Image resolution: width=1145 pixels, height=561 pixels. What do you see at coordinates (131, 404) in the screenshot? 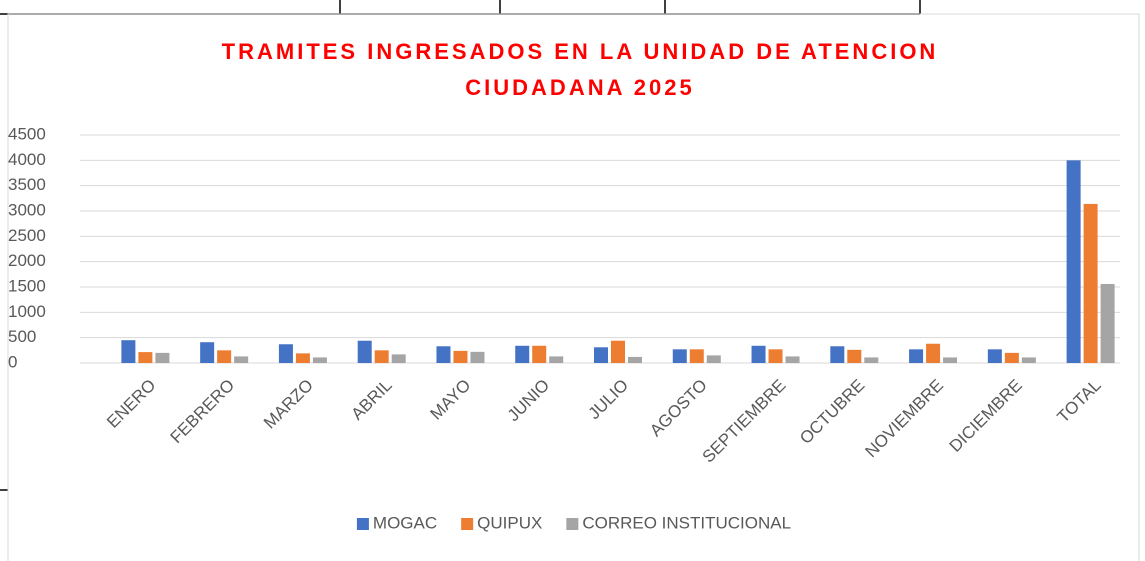
I see `x-tick-label: ENERO` at bounding box center [131, 404].